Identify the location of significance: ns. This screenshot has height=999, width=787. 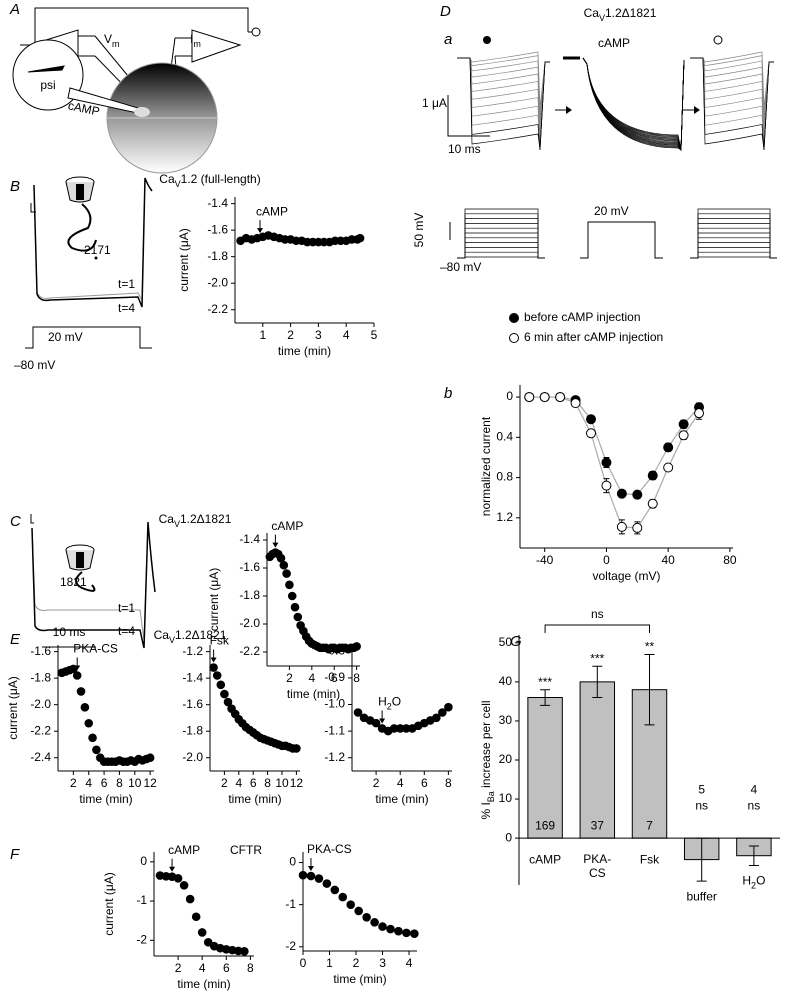
(754, 805).